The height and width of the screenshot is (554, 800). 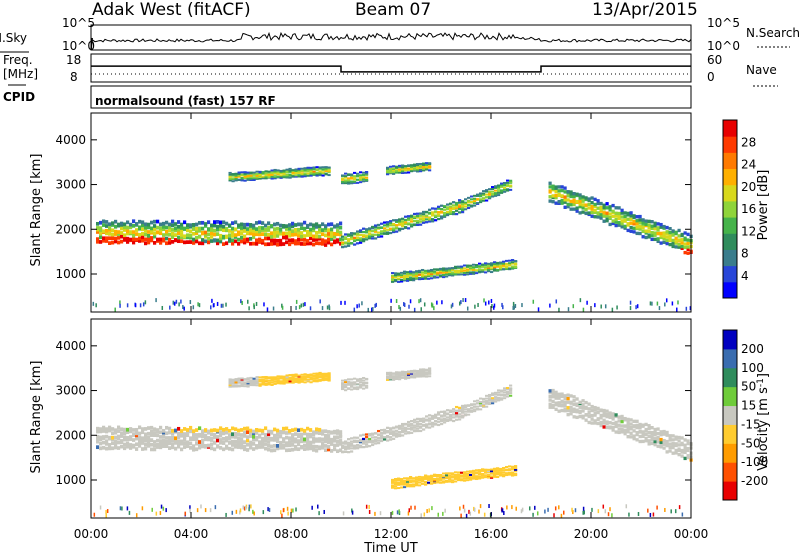 What do you see at coordinates (393, 10) in the screenshot?
I see `beam-title: Beam 07` at bounding box center [393, 10].